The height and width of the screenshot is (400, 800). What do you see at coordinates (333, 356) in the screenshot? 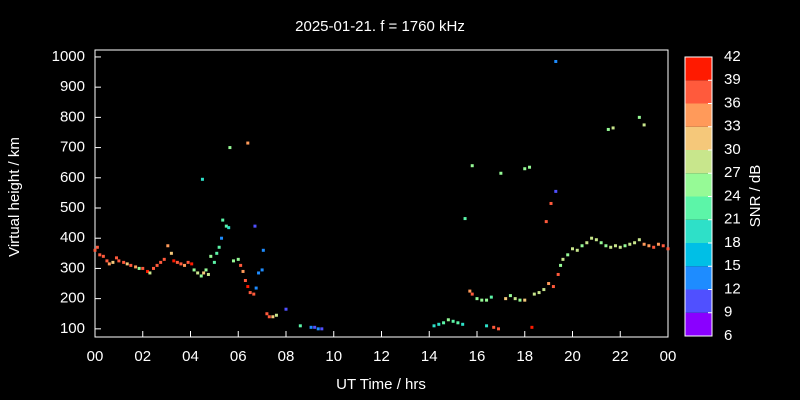
I see `x-tick-label: 10` at bounding box center [333, 356].